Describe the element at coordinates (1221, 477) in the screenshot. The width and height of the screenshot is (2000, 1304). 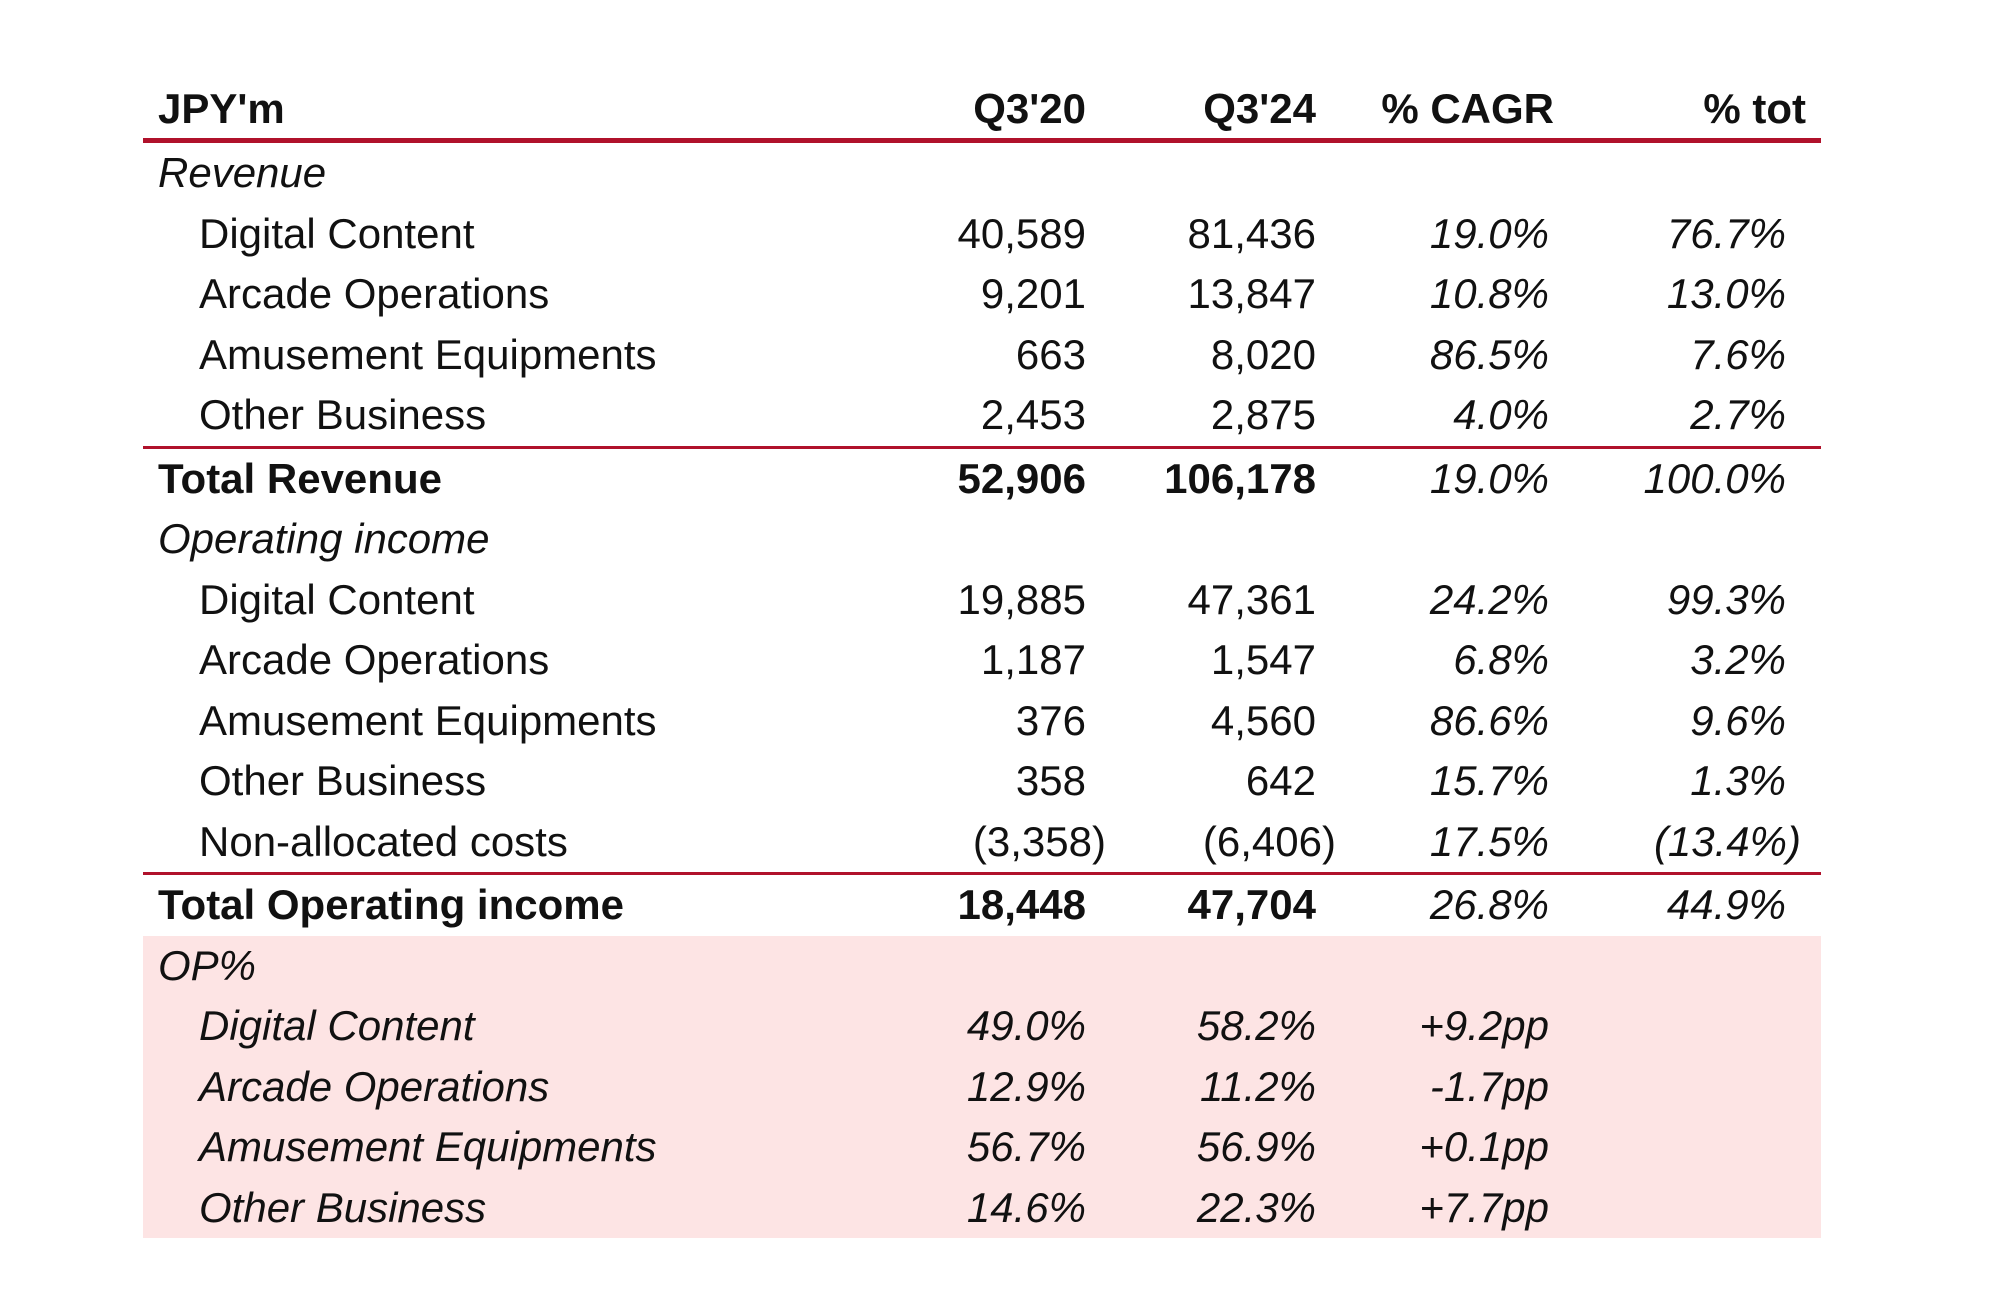
I see `q3-24-value: 106,178` at that location.